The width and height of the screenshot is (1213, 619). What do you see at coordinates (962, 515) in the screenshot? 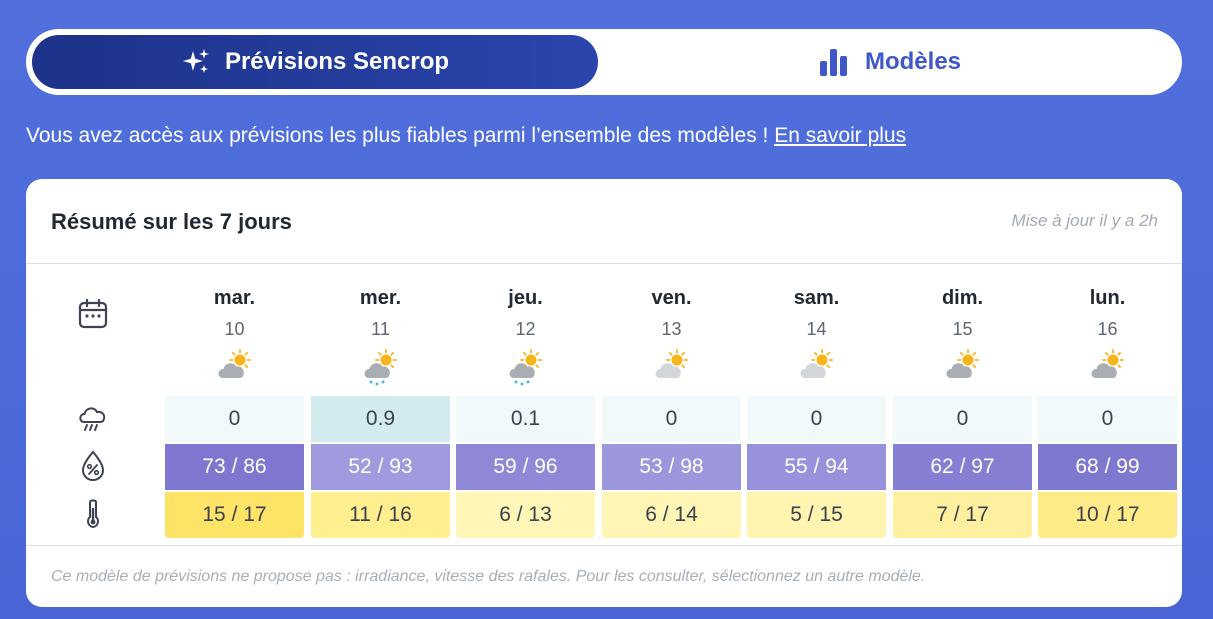
I see `temperature-cell: 7 / 17` at bounding box center [962, 515].